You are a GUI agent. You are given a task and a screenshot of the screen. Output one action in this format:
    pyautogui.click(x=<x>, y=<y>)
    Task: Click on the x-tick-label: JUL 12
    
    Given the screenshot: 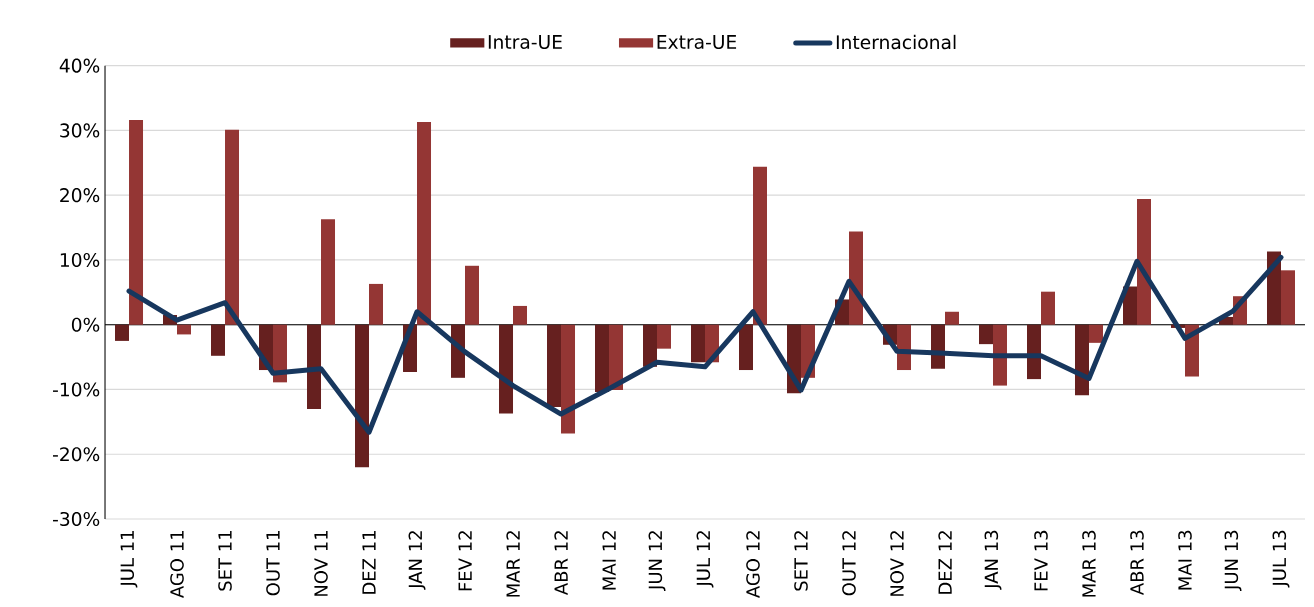 What is the action you would take?
    pyautogui.click(x=705, y=559)
    